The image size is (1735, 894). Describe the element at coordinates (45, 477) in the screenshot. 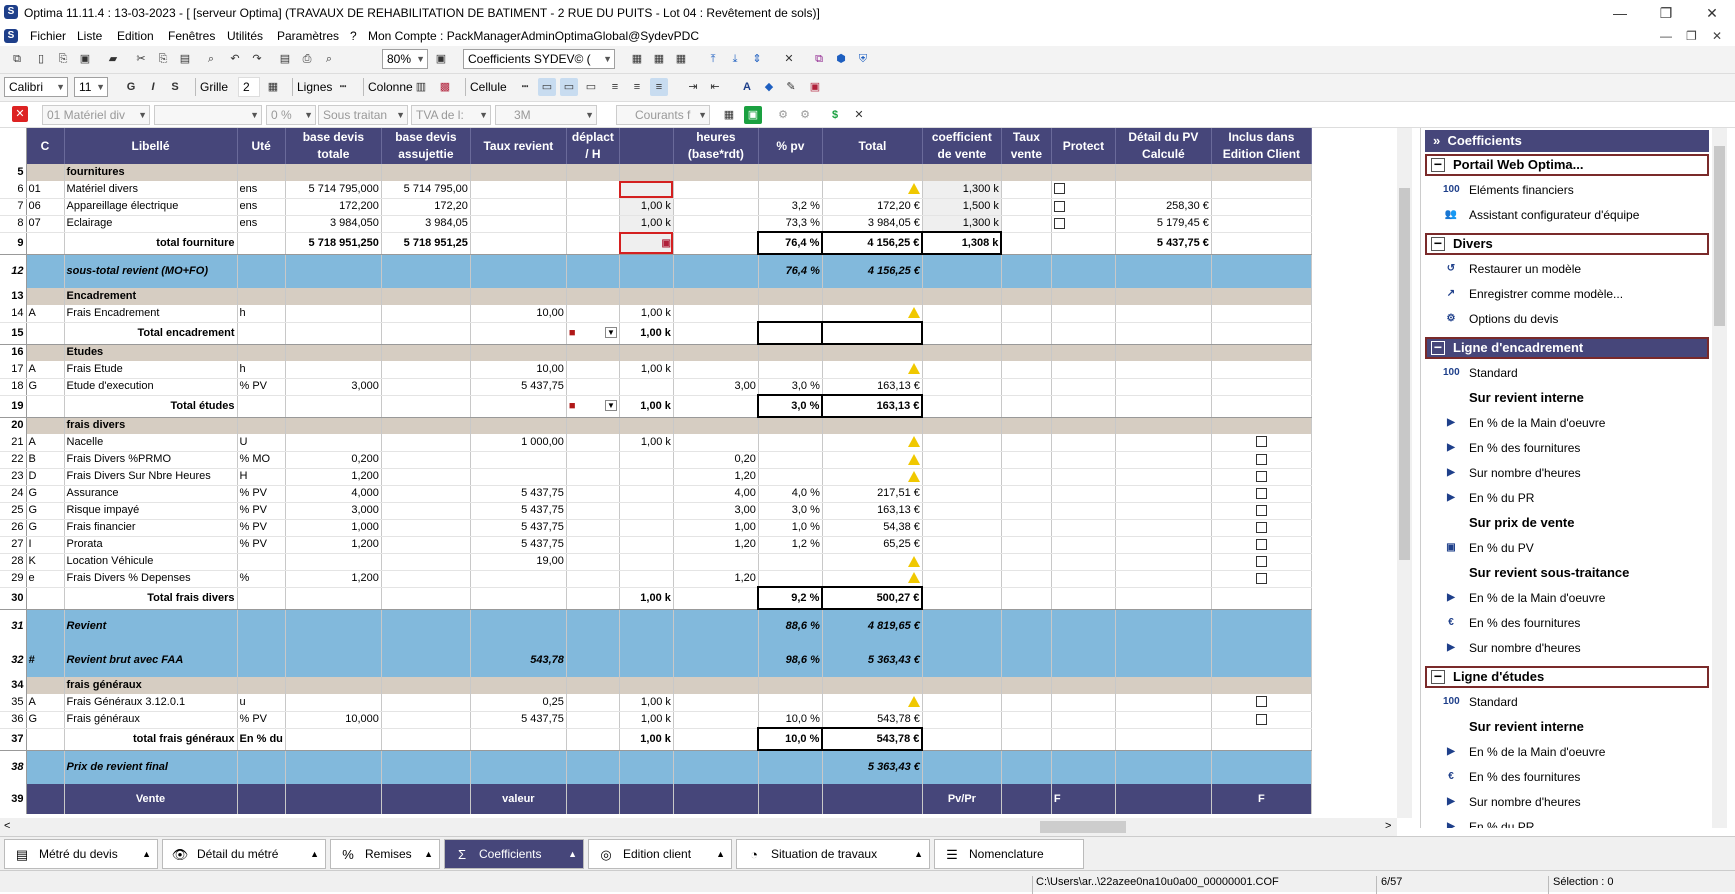

I see `grid-cell: D` at that location.